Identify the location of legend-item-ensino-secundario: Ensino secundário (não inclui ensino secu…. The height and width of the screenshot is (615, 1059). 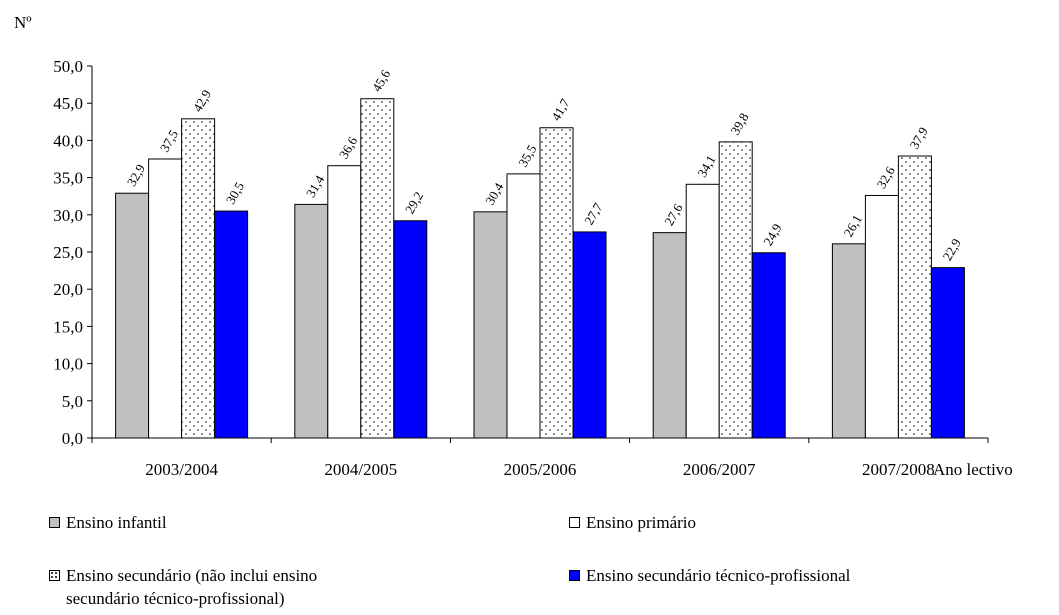
(183, 587).